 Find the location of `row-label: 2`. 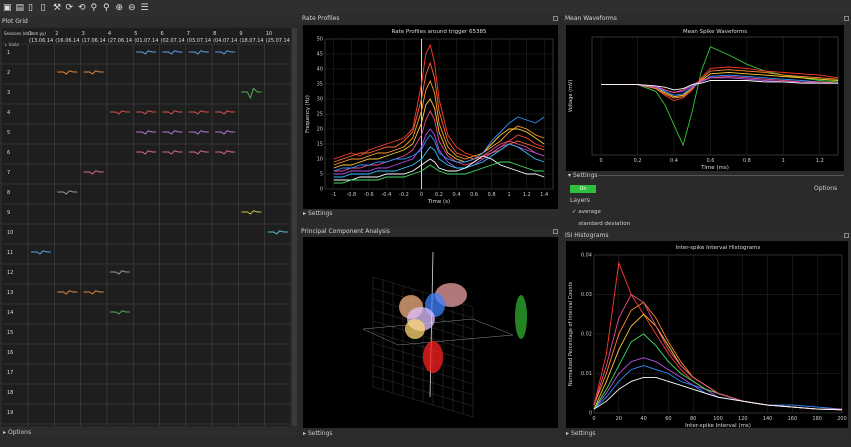

row-label: 2 is located at coordinates (8, 73).